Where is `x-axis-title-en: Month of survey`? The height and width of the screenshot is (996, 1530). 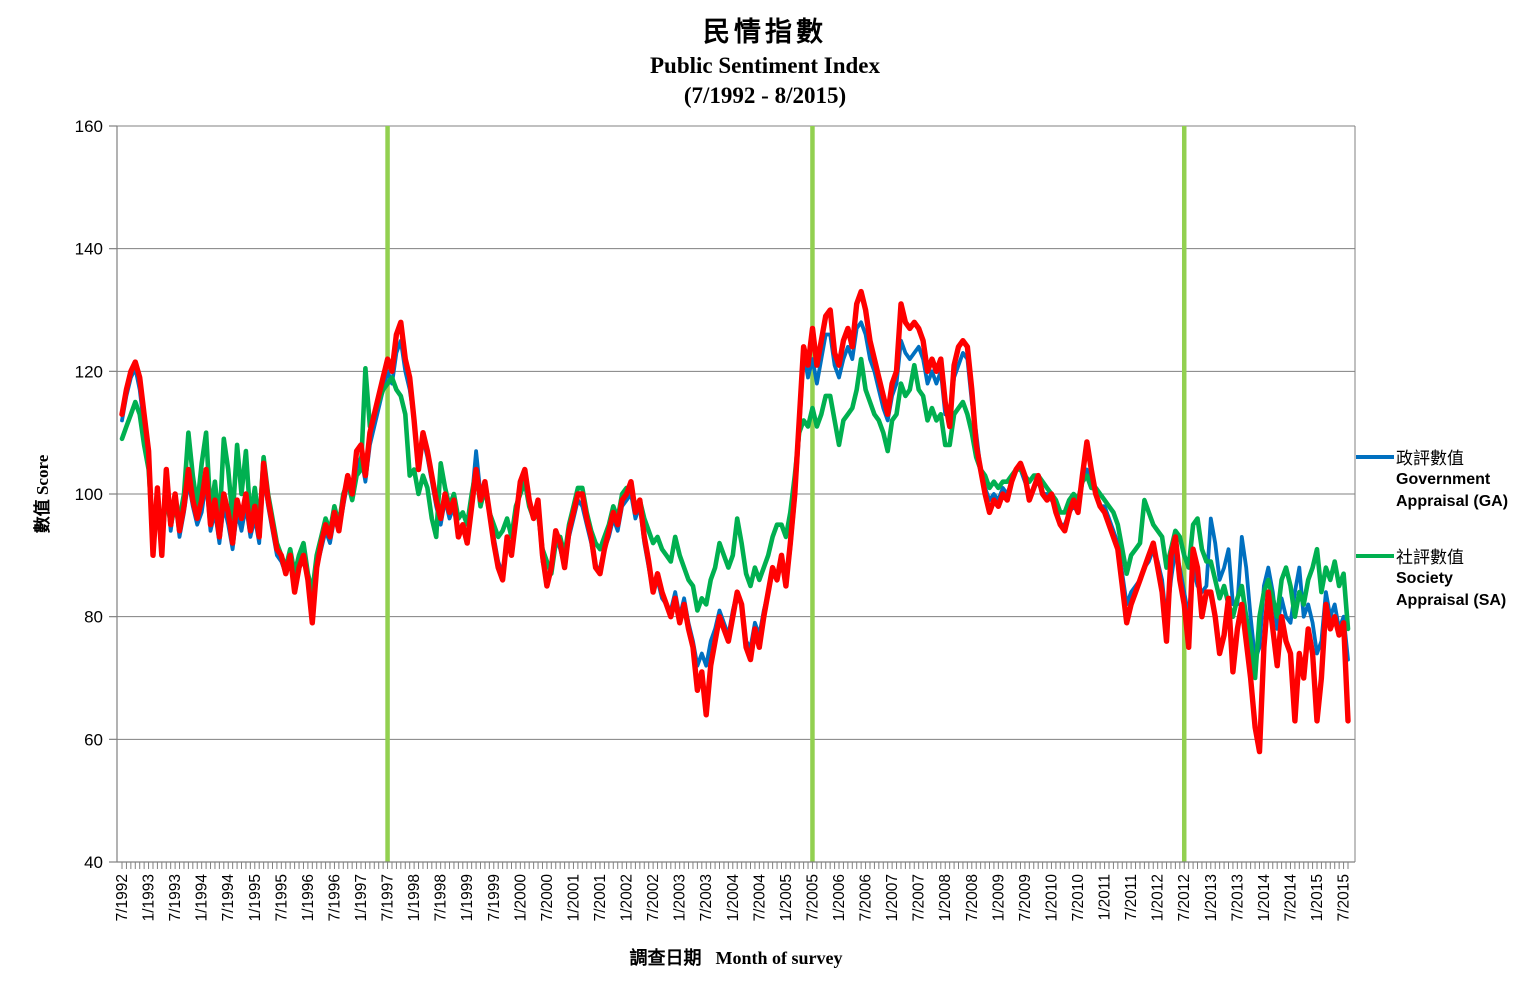 x-axis-title-en: Month of survey is located at coordinates (779, 958).